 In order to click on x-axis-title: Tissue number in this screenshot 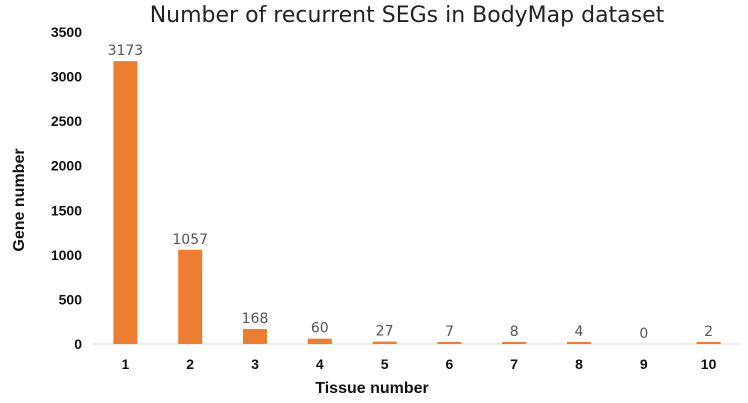, I will do `click(372, 388)`.